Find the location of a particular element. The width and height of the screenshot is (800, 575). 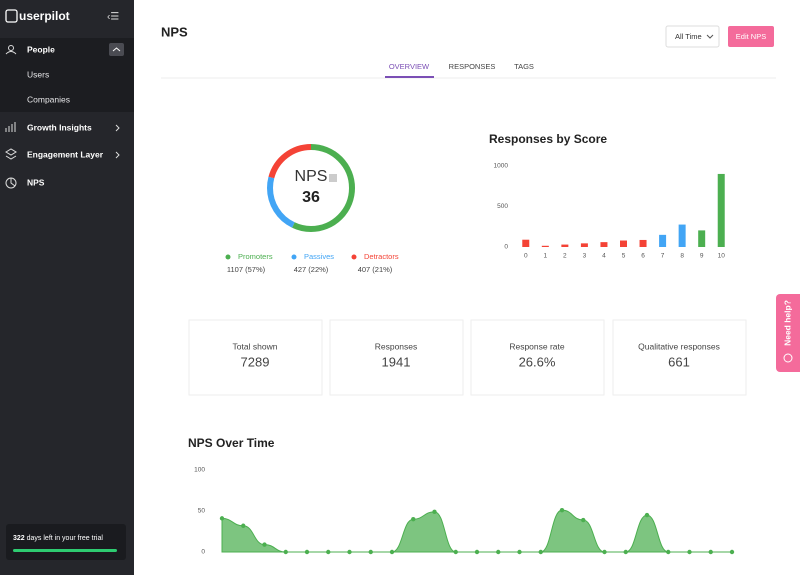

page-title: NPS is located at coordinates (174, 31).